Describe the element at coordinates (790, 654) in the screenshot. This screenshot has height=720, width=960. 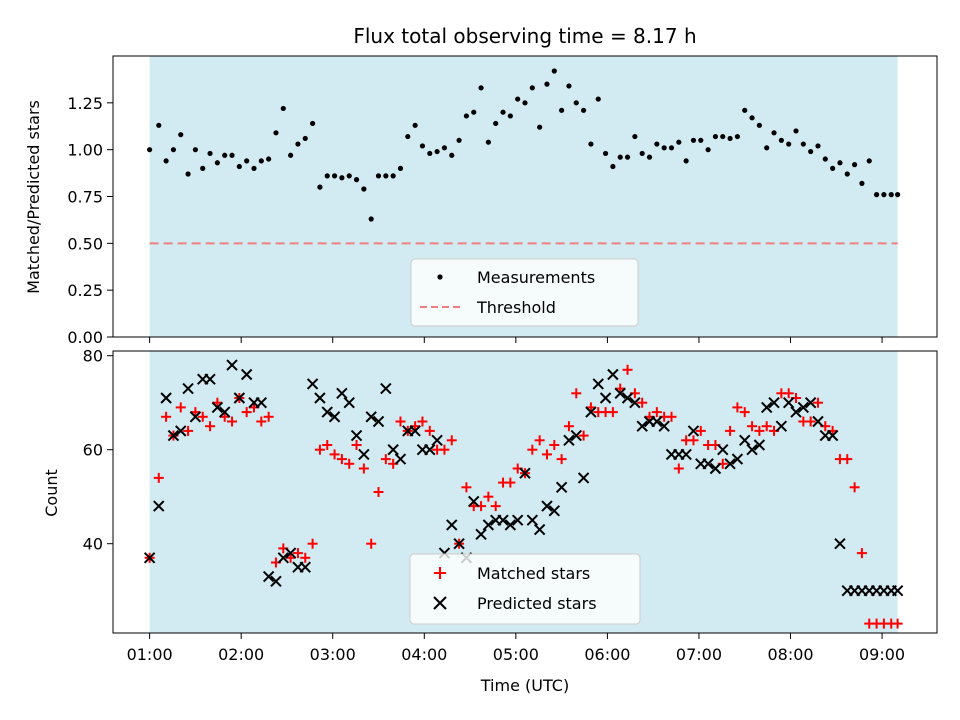
I see `x-tick-label: 08:00` at that location.